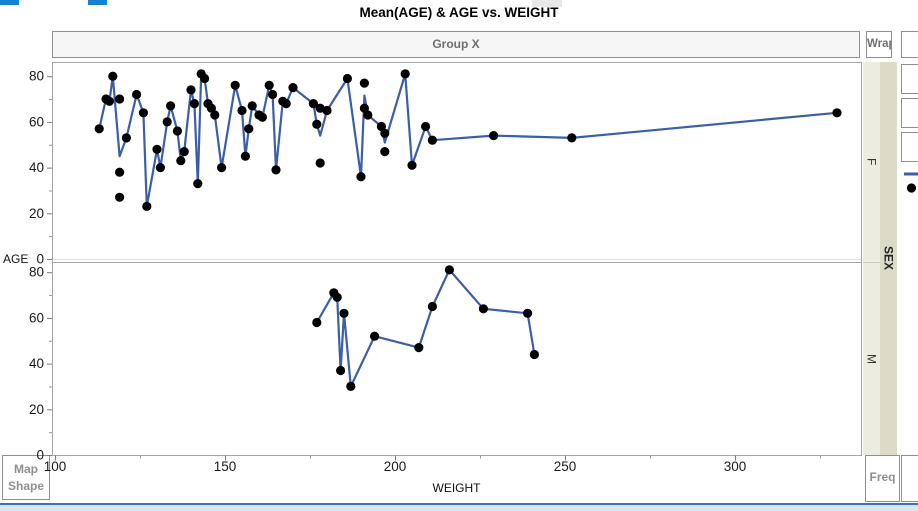 This screenshot has height=511, width=918. What do you see at coordinates (911, 188) in the screenshot?
I see `legend-point-swatch` at bounding box center [911, 188].